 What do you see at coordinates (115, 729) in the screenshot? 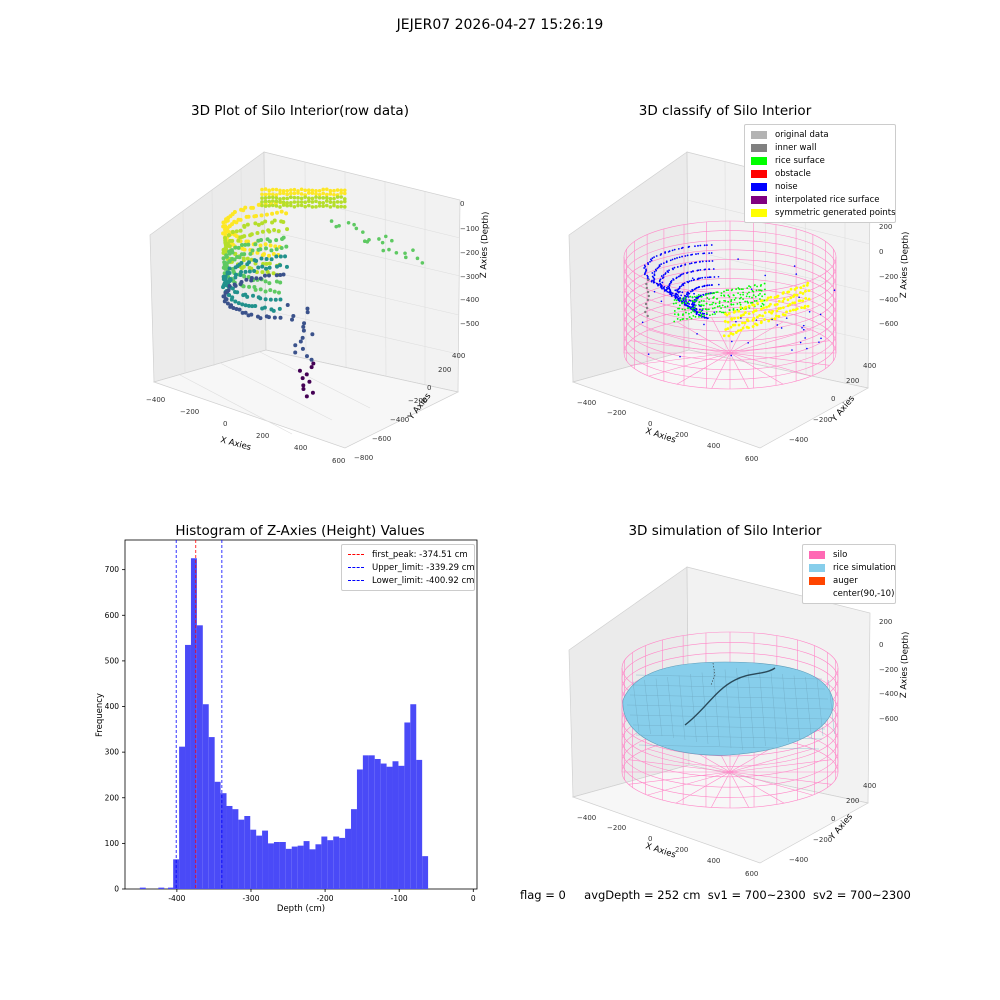
I see `histogram-y-ticks: 0 100 200 300 400 500 600 700` at bounding box center [115, 729].